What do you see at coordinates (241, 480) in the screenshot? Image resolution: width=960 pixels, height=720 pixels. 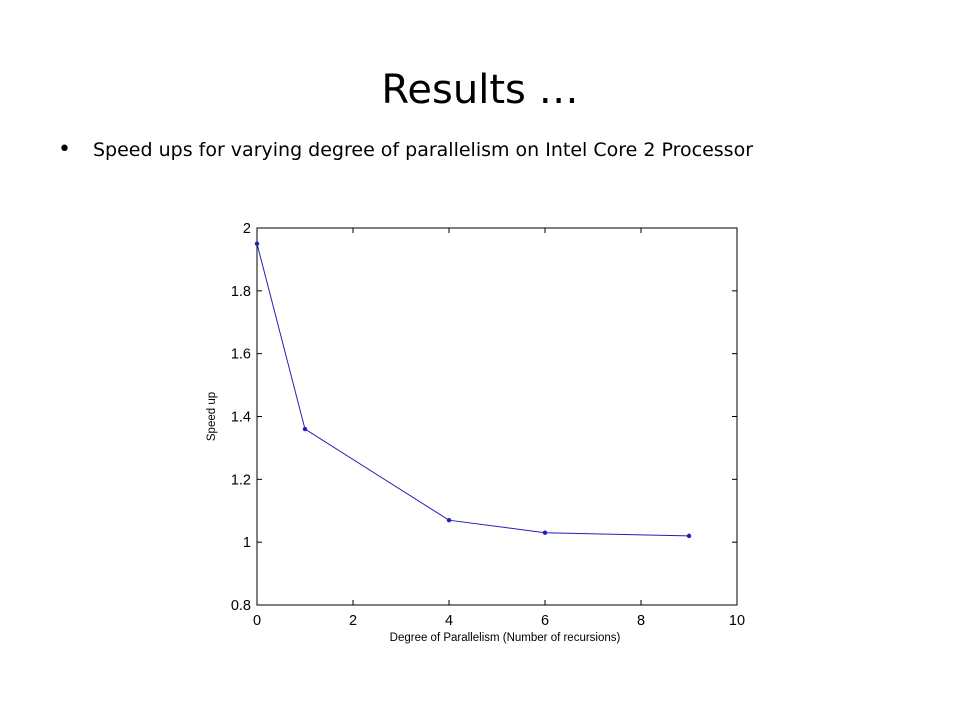 I see `y-tick-label: 1.2` at bounding box center [241, 480].